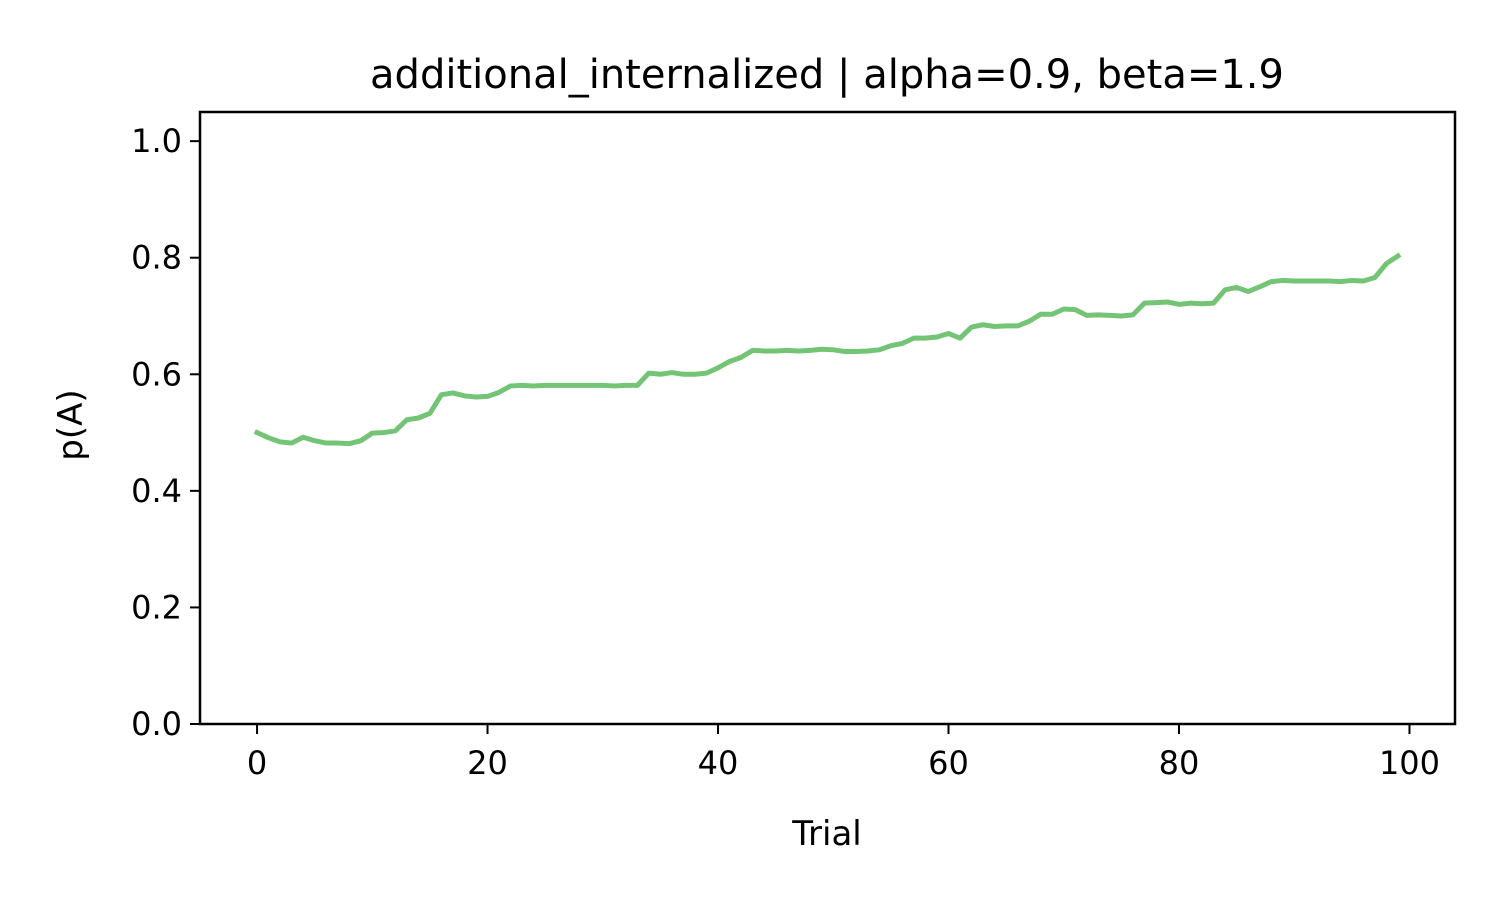 The height and width of the screenshot is (900, 1500). I want to click on y-tick-label: 0.2, so click(156, 607).